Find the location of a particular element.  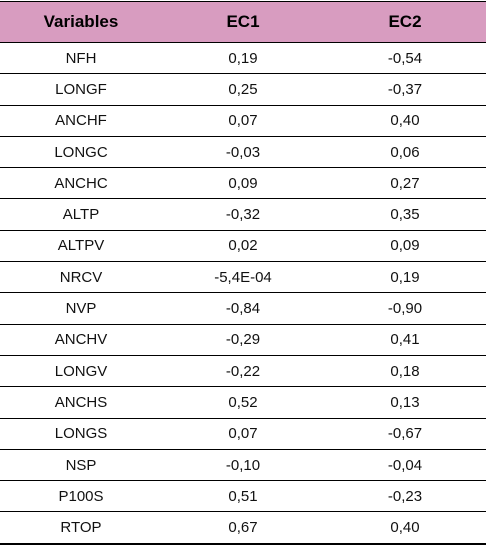

ec1-cell: -0,84 is located at coordinates (243, 308).